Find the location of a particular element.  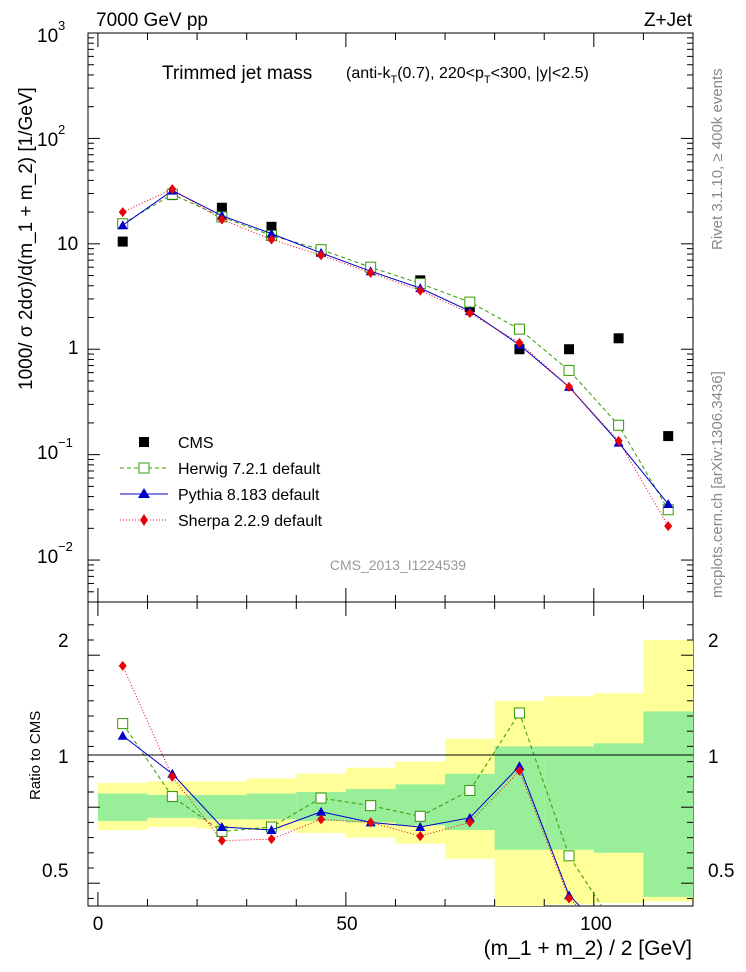

legend-sherpa-label: Sherpa 2.2.9 default is located at coordinates (250, 521).